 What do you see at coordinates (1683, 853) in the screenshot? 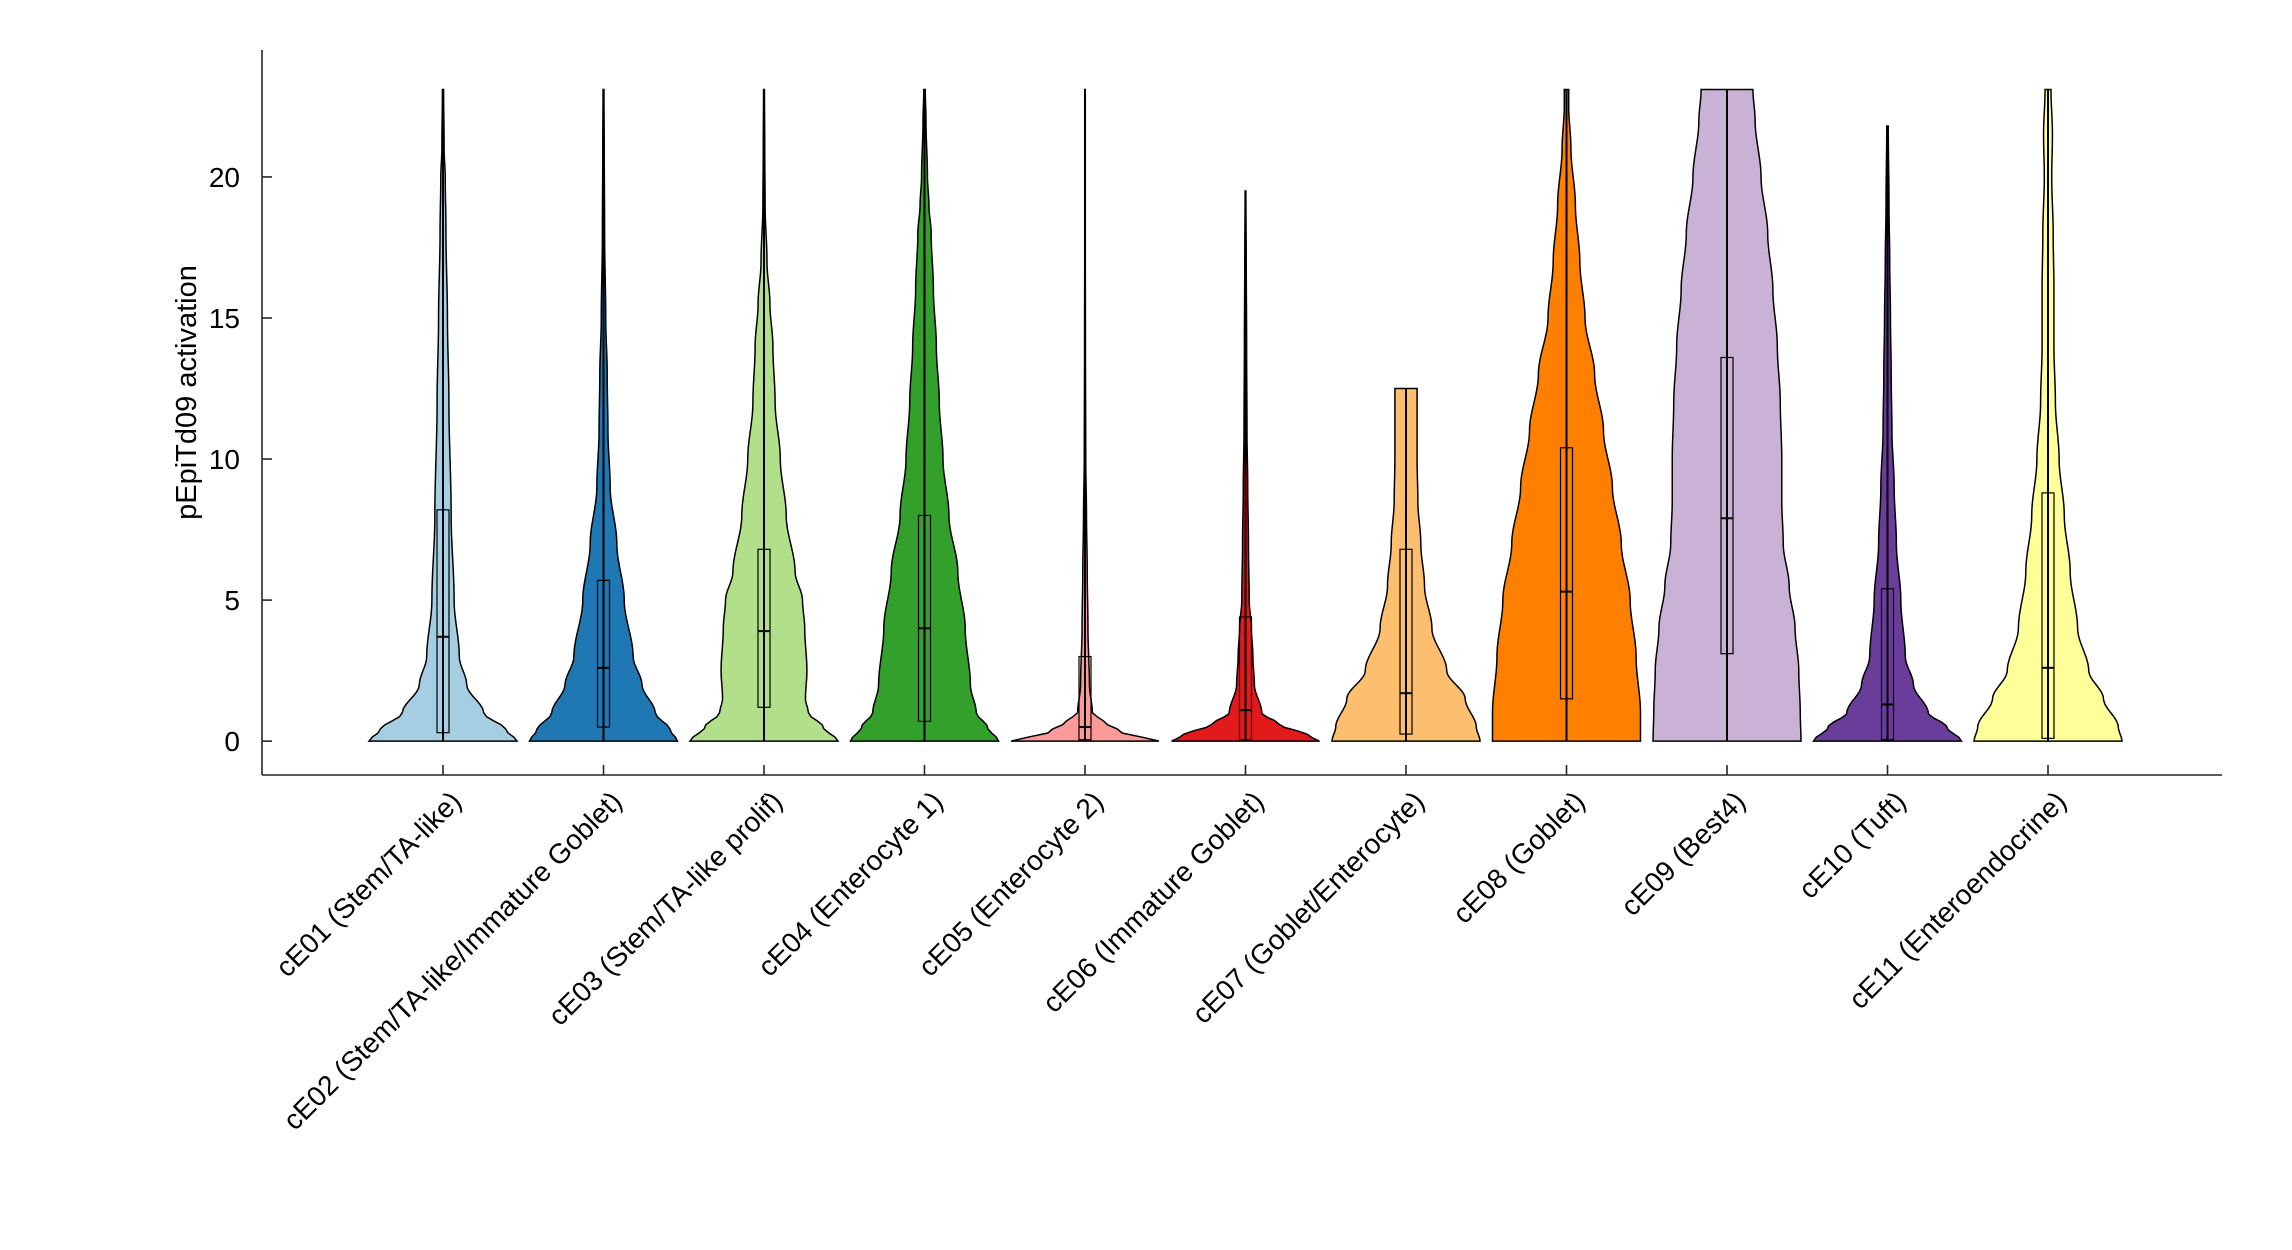
I see `x-category-label: cE09 (Best4)` at bounding box center [1683, 853].